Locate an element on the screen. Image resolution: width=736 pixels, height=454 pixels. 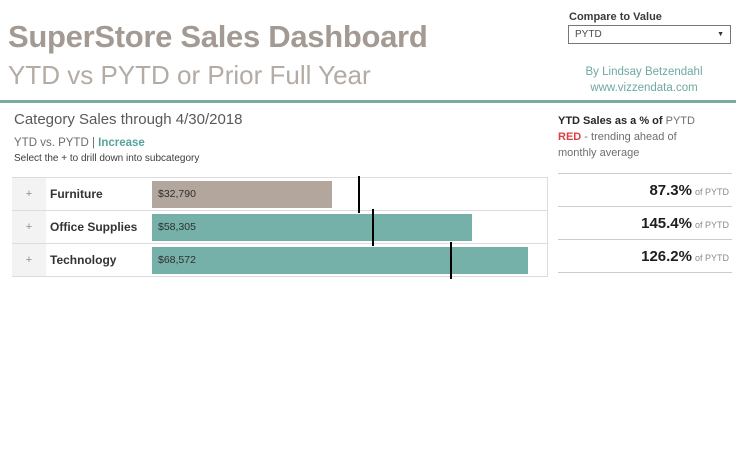
table-row-technology: + Technology $68,572 is located at coordinates (280, 260).